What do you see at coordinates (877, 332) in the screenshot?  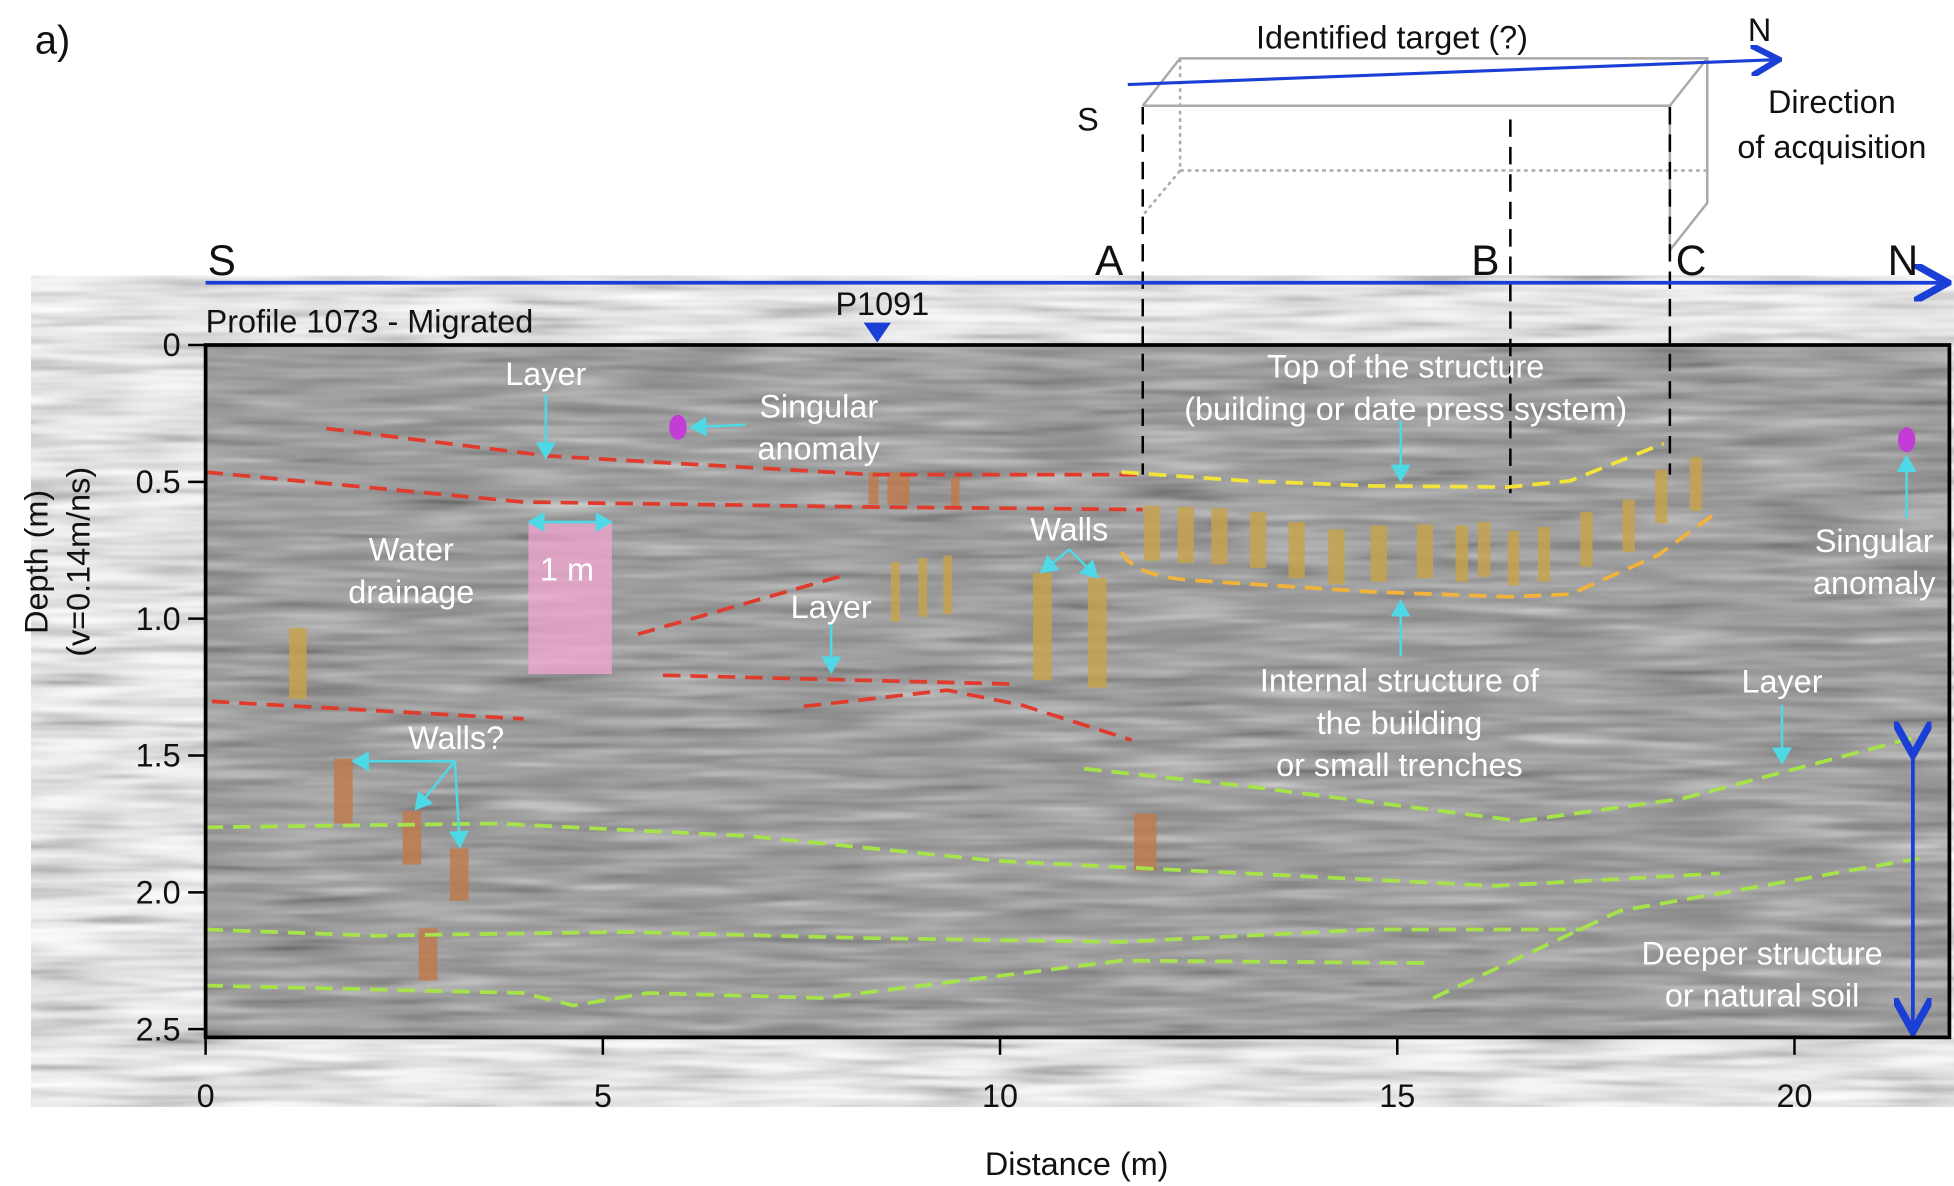 I see `crossing-marker` at bounding box center [877, 332].